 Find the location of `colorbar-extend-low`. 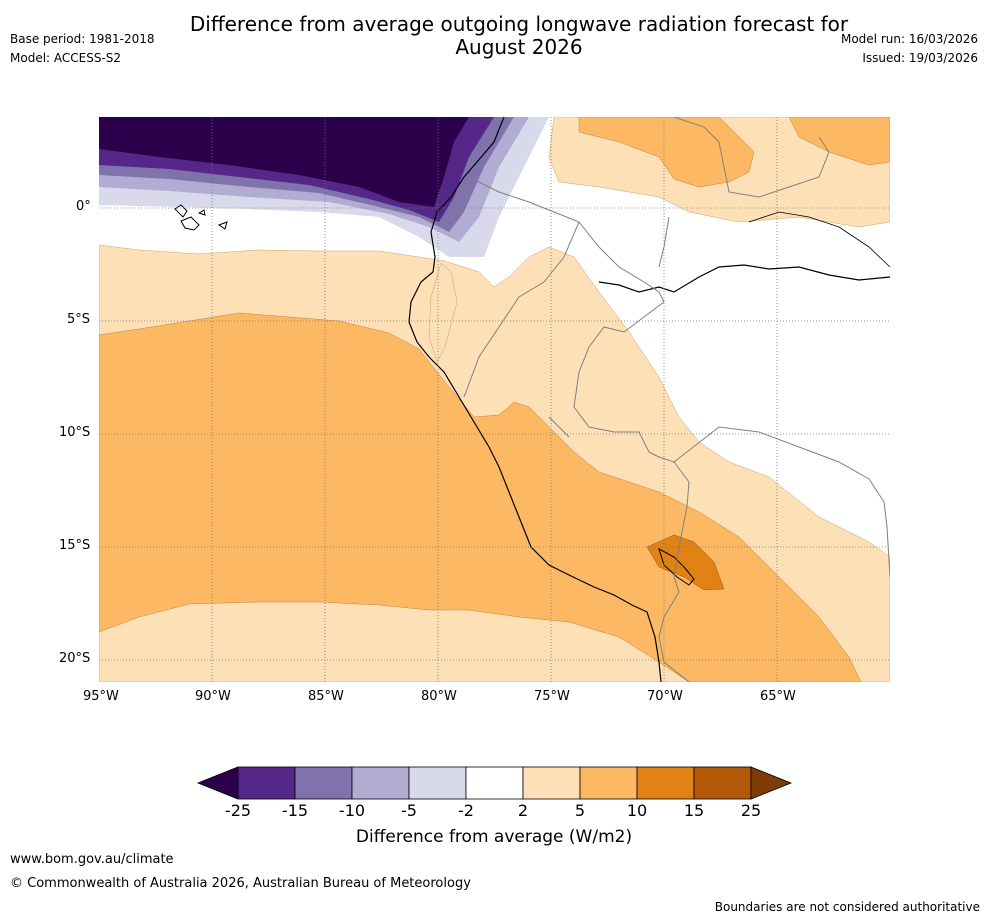

colorbar-extend-low is located at coordinates (217, 783).